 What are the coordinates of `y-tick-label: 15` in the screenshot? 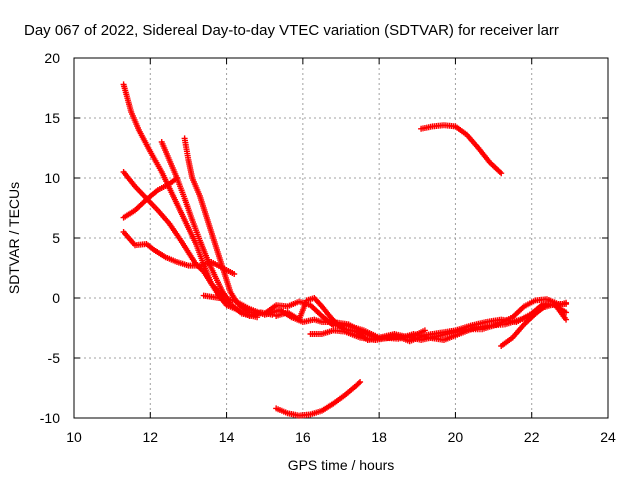 It's located at (52, 118).